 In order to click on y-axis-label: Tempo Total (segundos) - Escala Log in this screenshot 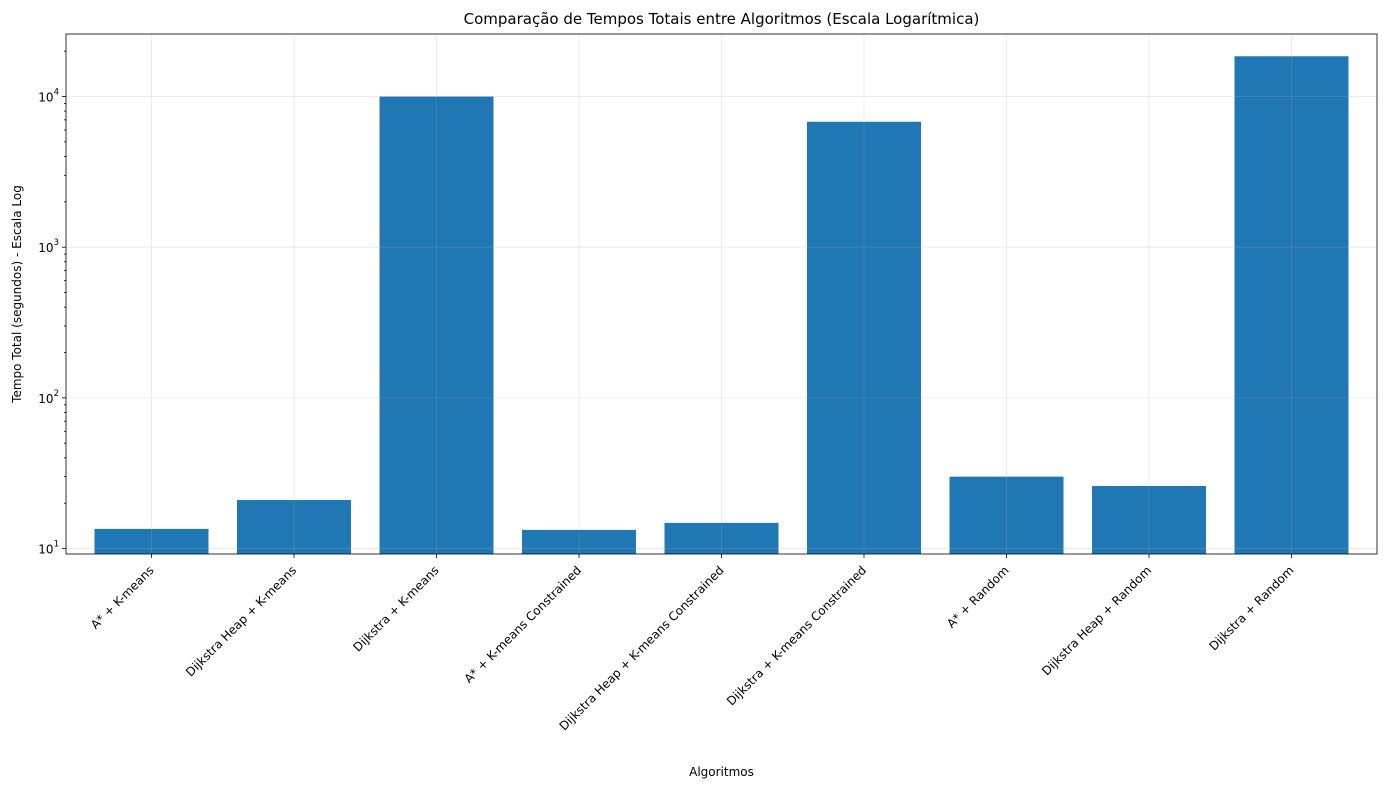, I will do `click(17, 294)`.